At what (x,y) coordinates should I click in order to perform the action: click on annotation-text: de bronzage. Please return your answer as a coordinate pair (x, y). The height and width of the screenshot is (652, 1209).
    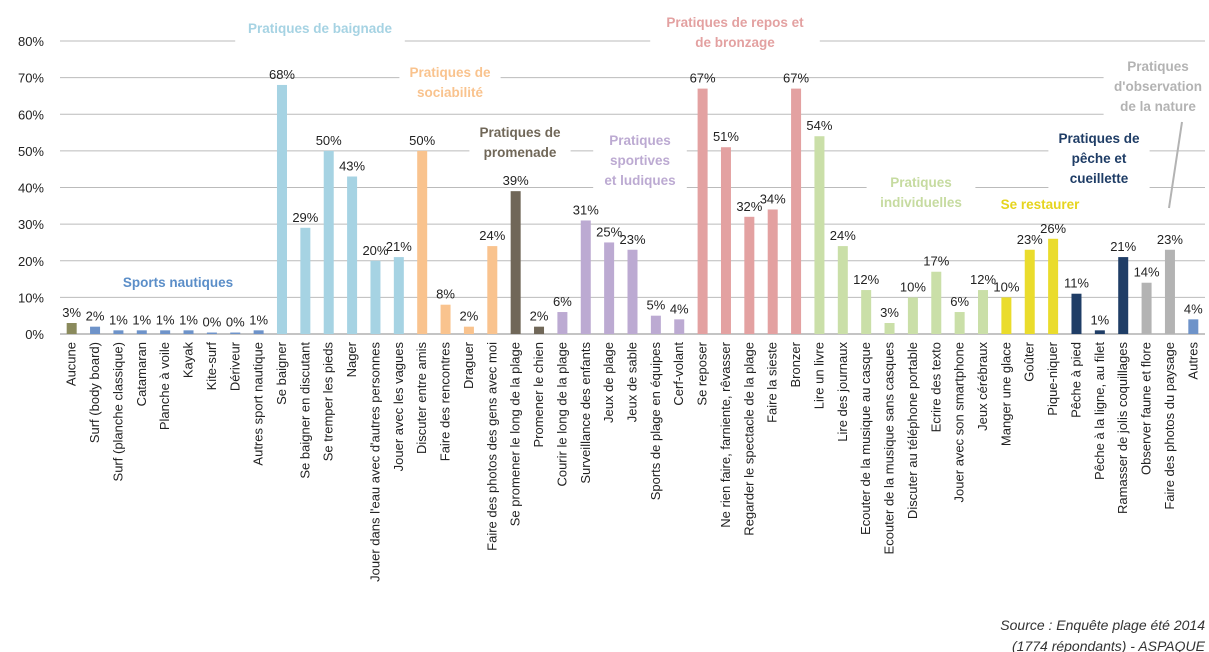
    Looking at the image, I should click on (735, 42).